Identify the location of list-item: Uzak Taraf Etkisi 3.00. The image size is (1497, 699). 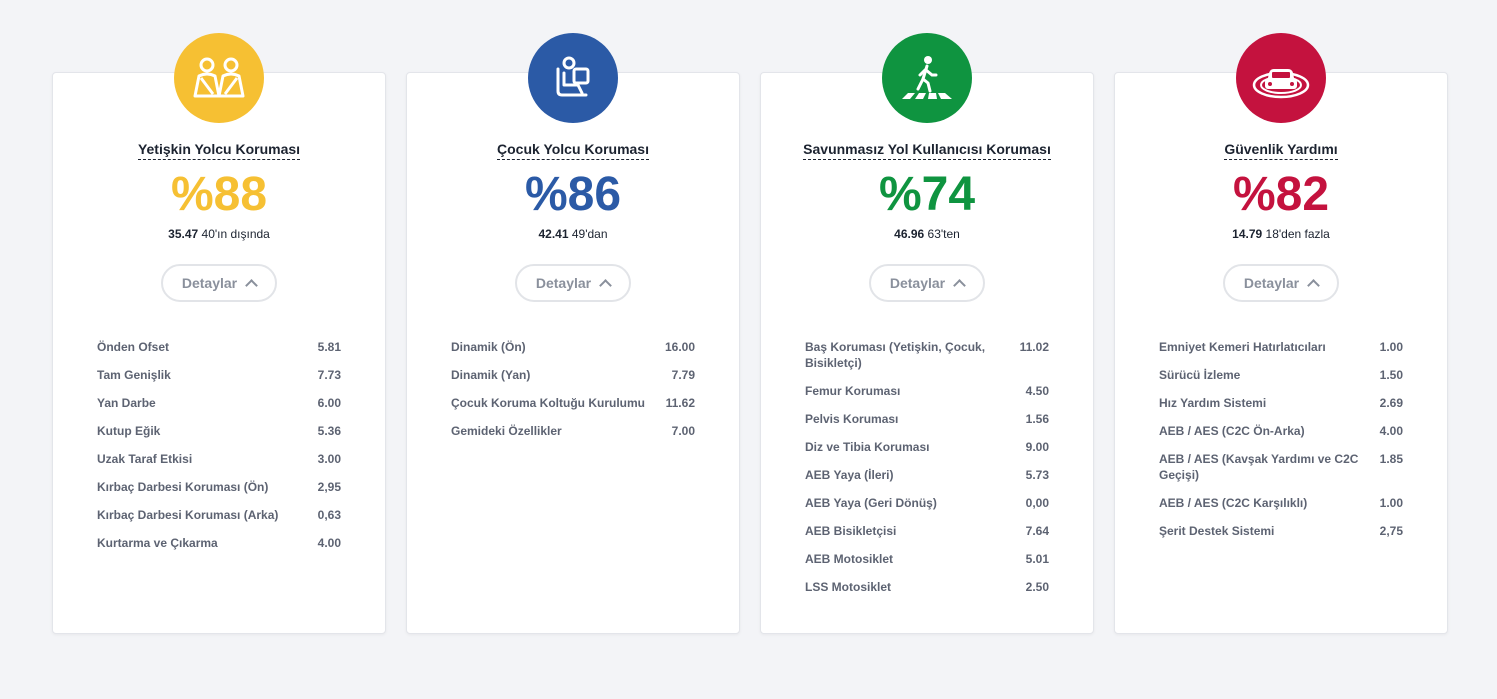
(219, 459).